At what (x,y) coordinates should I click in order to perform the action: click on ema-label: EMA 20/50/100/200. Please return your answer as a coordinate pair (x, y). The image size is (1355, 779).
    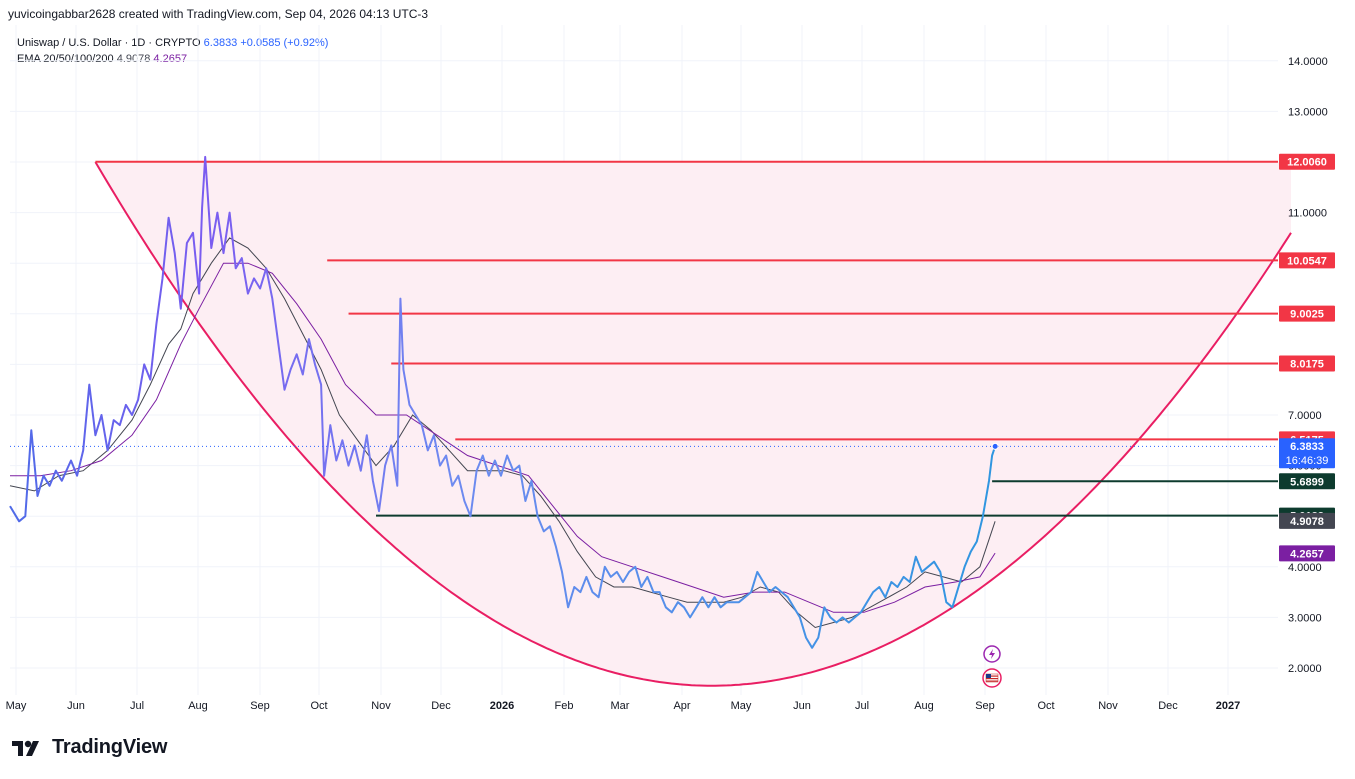
    Looking at the image, I should click on (65, 59).